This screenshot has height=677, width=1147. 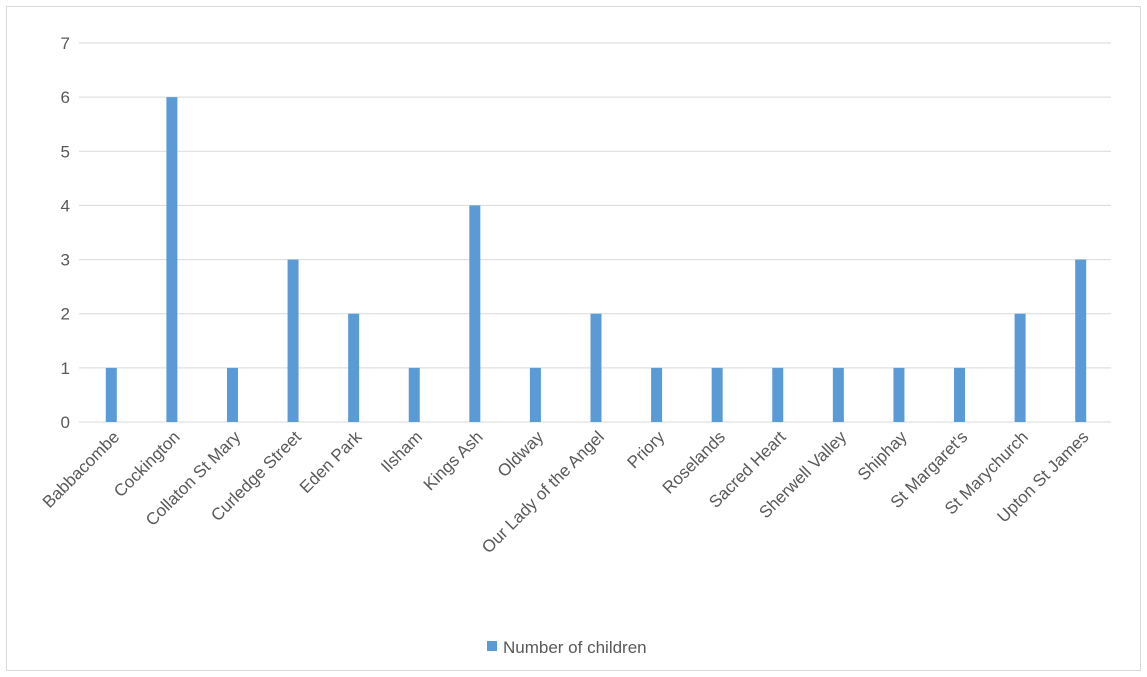 I want to click on x-tick-label: Babbacombe, so click(x=81, y=469).